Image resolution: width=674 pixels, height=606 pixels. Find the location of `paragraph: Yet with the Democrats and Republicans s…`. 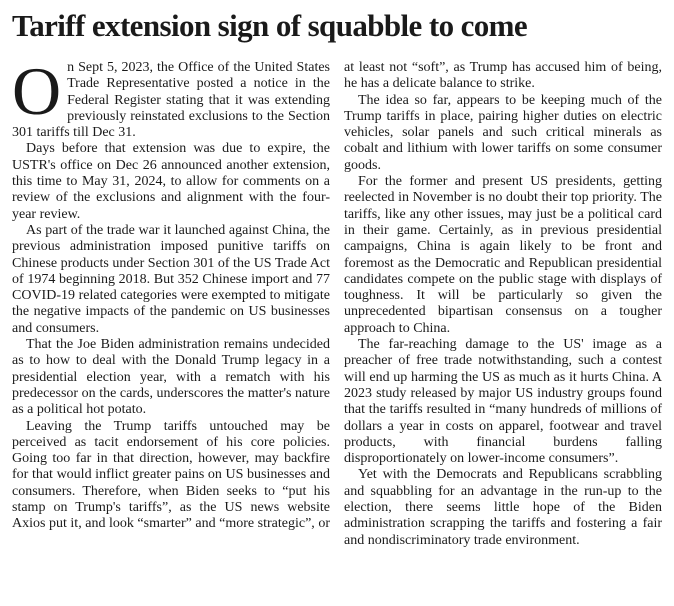

paragraph: Yet with the Democrats and Republicans s… is located at coordinates (503, 507).